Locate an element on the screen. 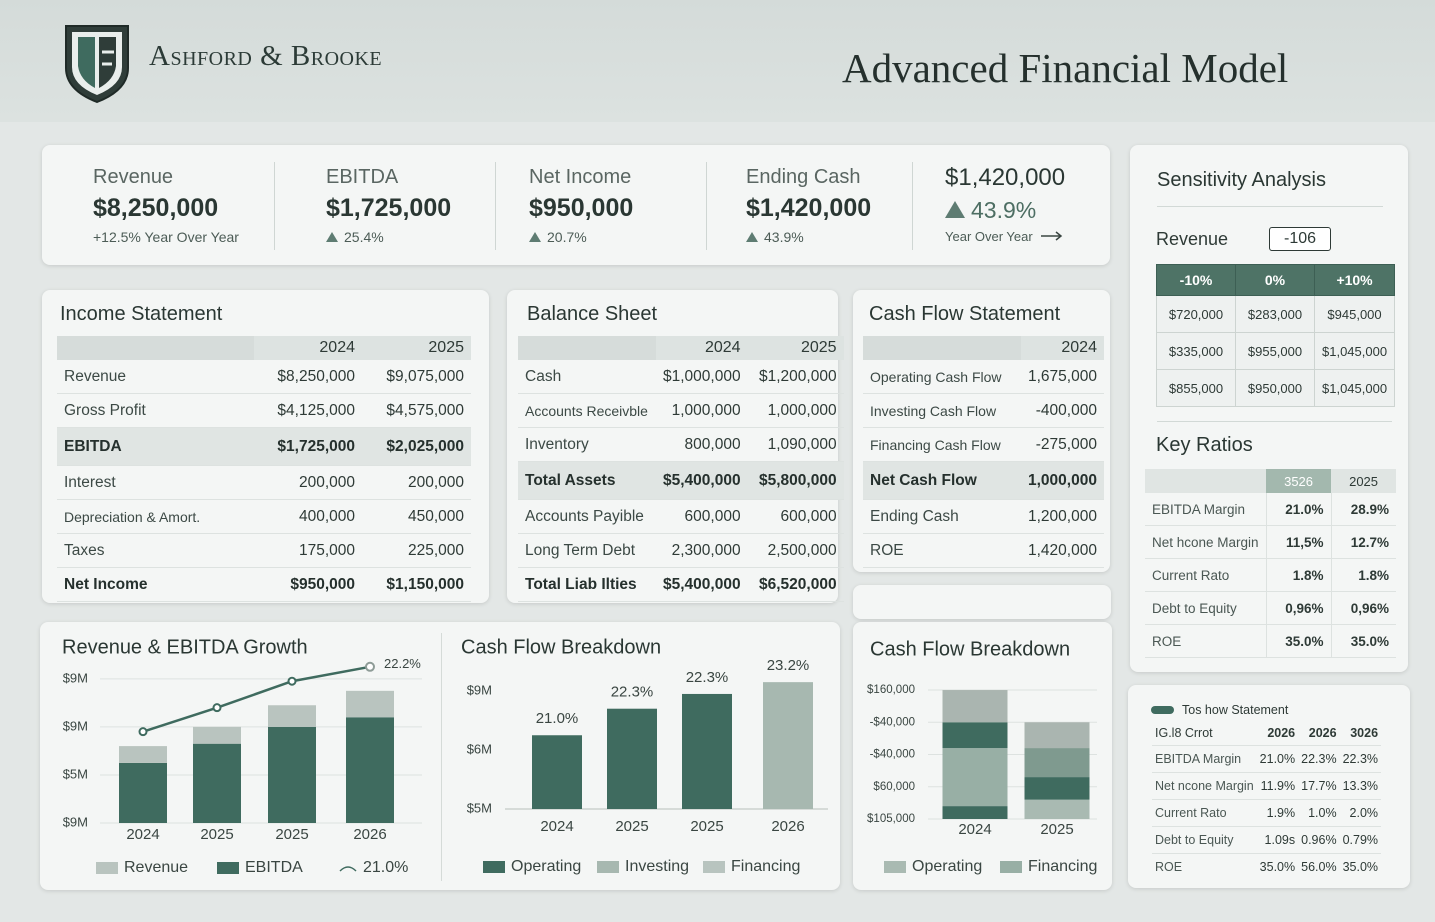 The height and width of the screenshot is (922, 1435). blank-card is located at coordinates (982, 602).